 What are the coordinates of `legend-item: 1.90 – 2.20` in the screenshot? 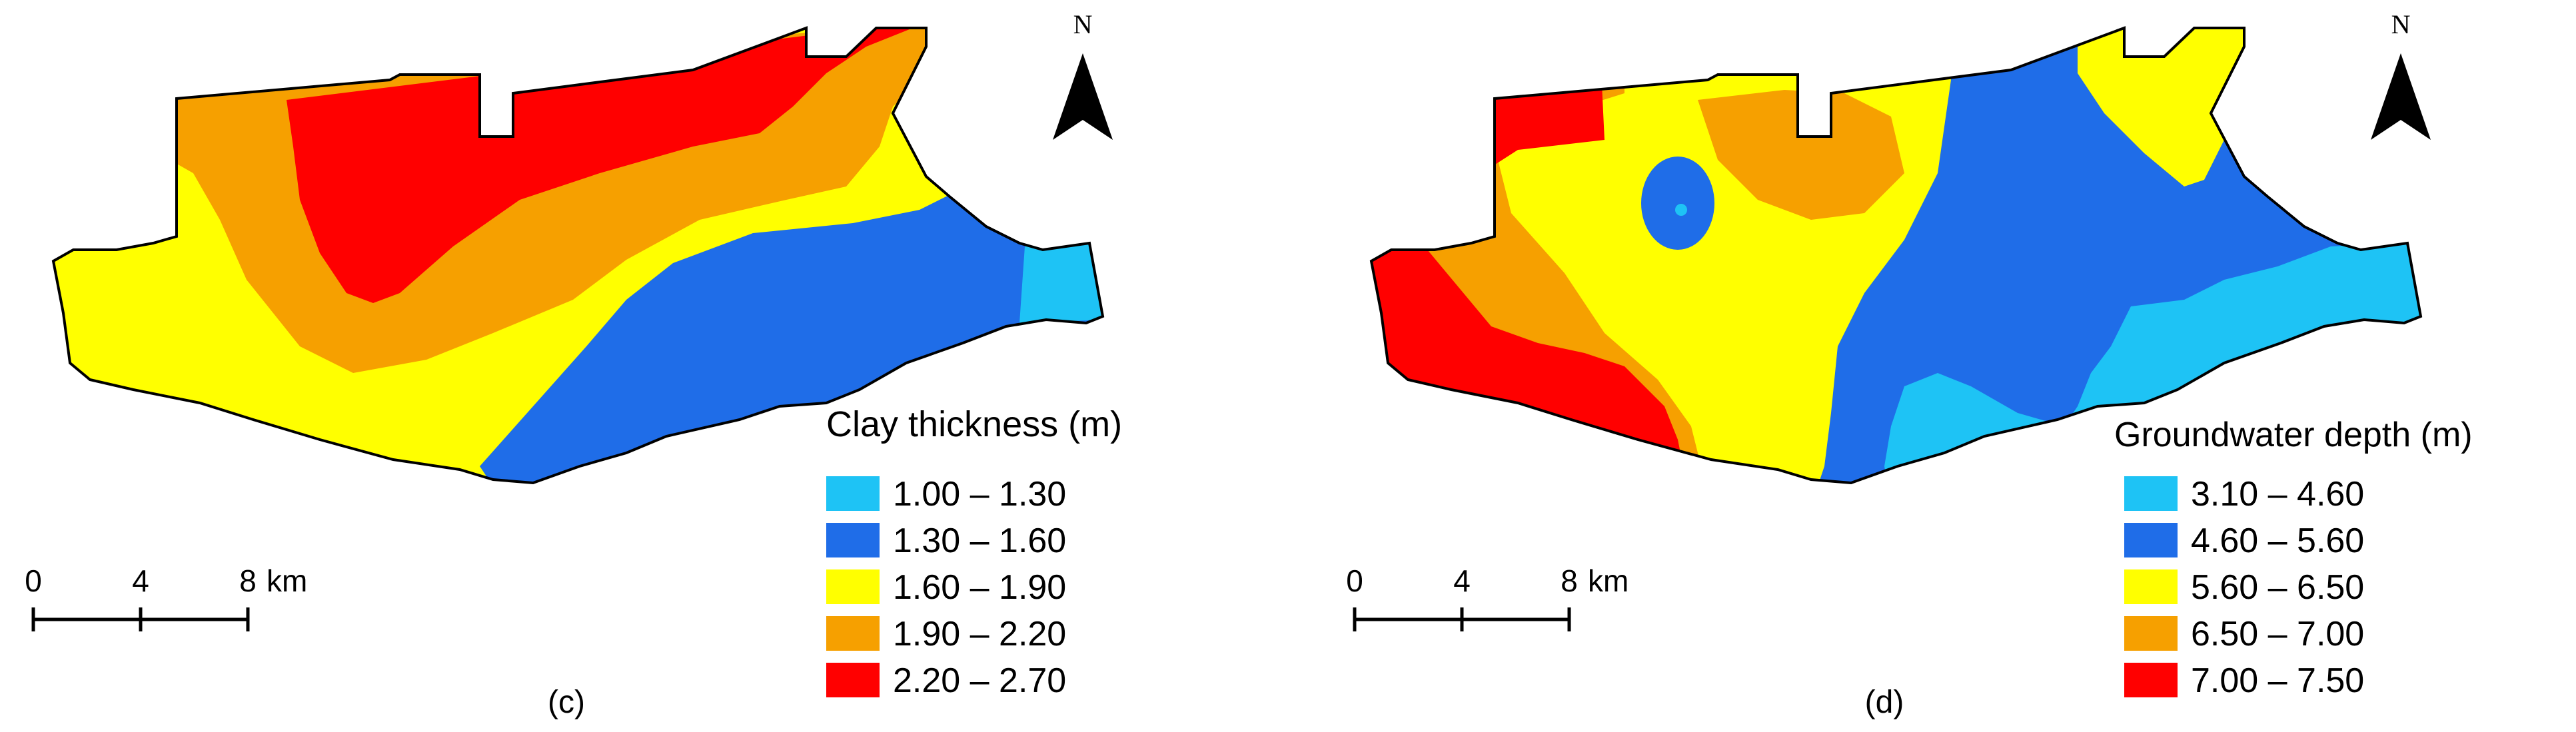 It's located at (946, 634).